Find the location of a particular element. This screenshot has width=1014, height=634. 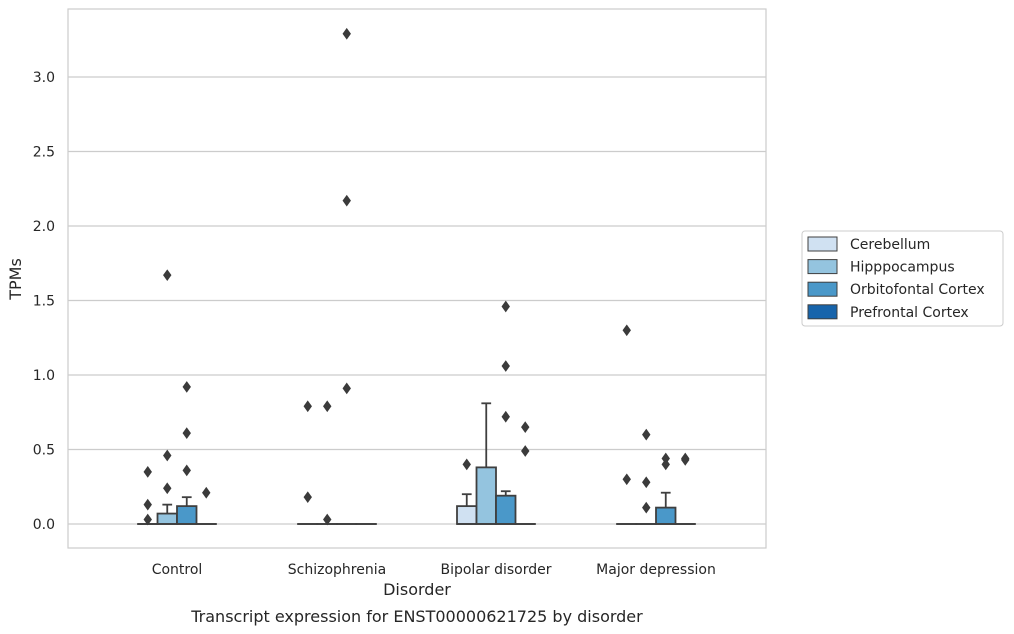

y-tick-label: 3.0 is located at coordinates (44, 78).